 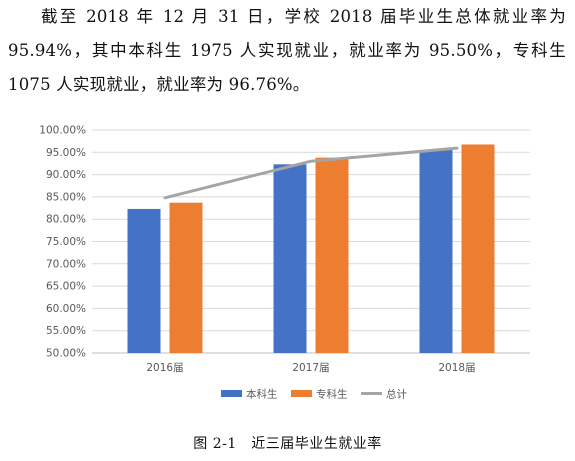 I want to click on y-tick-label: 65.00%, so click(x=66, y=287).